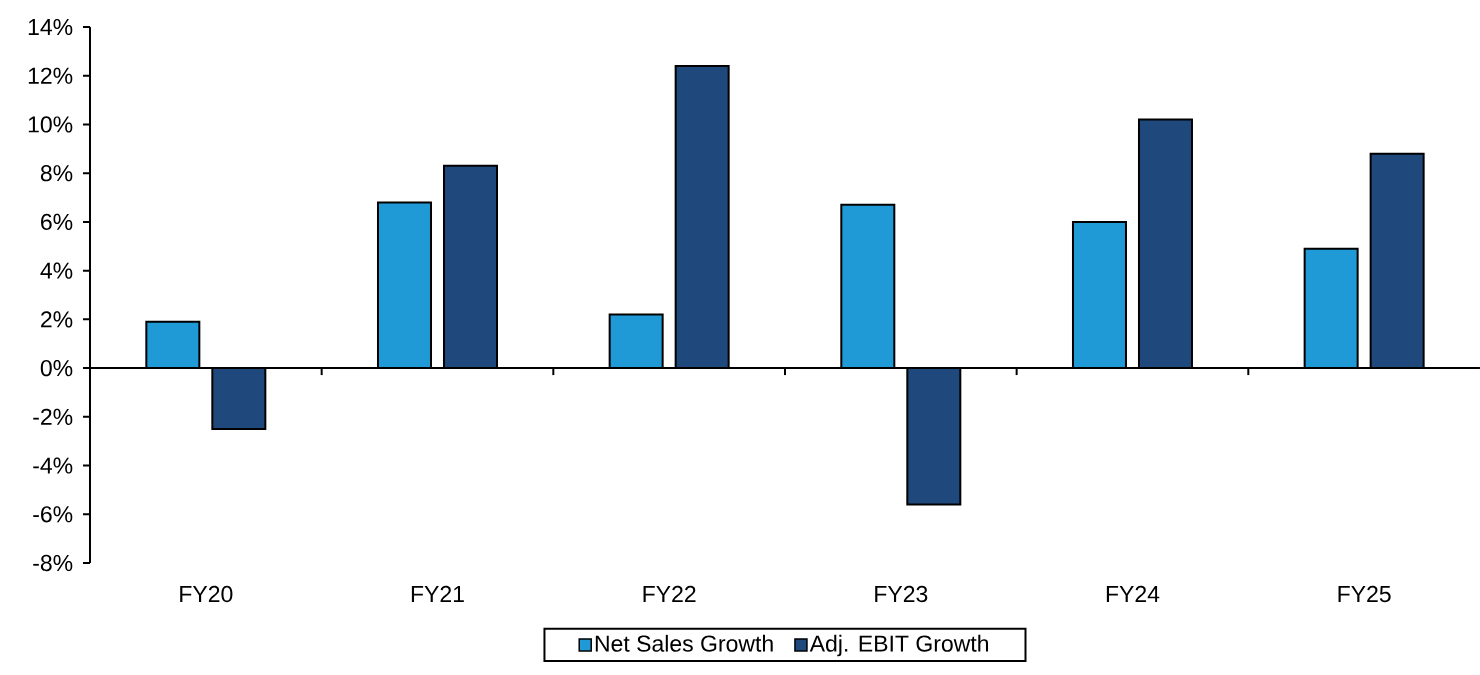  Describe the element at coordinates (669, 593) in the screenshot. I see `x-tick-label: FY22` at that location.